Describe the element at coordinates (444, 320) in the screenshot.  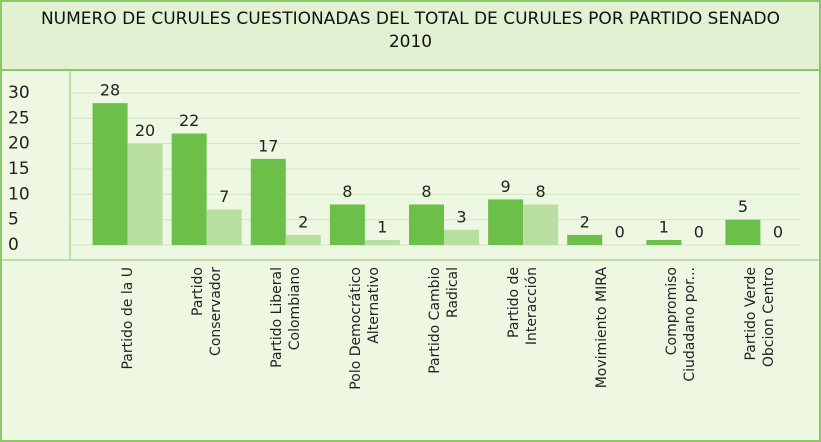
I see `x-tick-label: Partido Cambio Radical` at that location.